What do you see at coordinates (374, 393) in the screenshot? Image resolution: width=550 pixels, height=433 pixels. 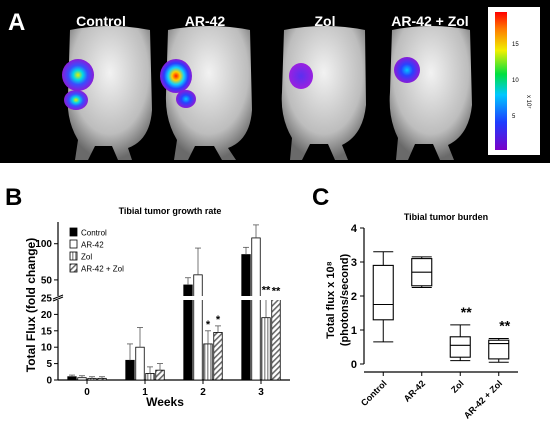 I see `x-tick-label: Control` at bounding box center [374, 393].